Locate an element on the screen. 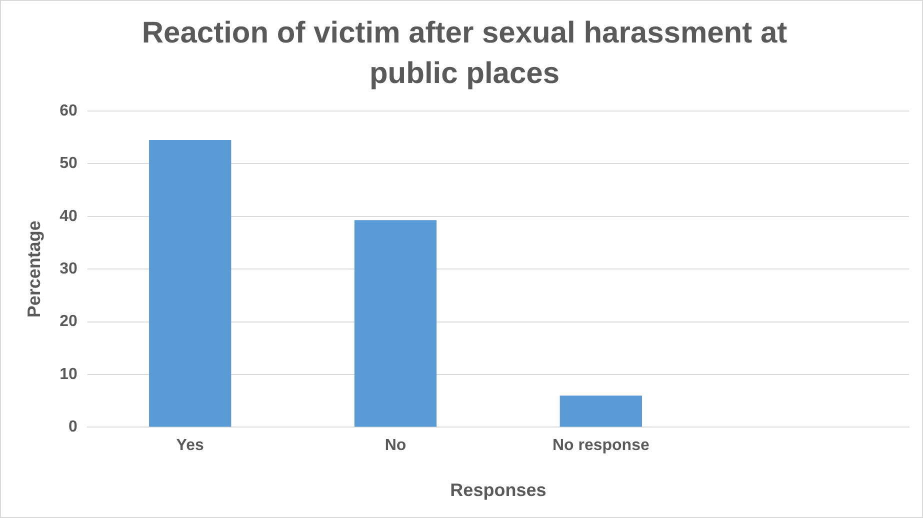 The width and height of the screenshot is (923, 518). chart-title: Reaction of victim after sexual harassment at public places is located at coordinates (465, 53).